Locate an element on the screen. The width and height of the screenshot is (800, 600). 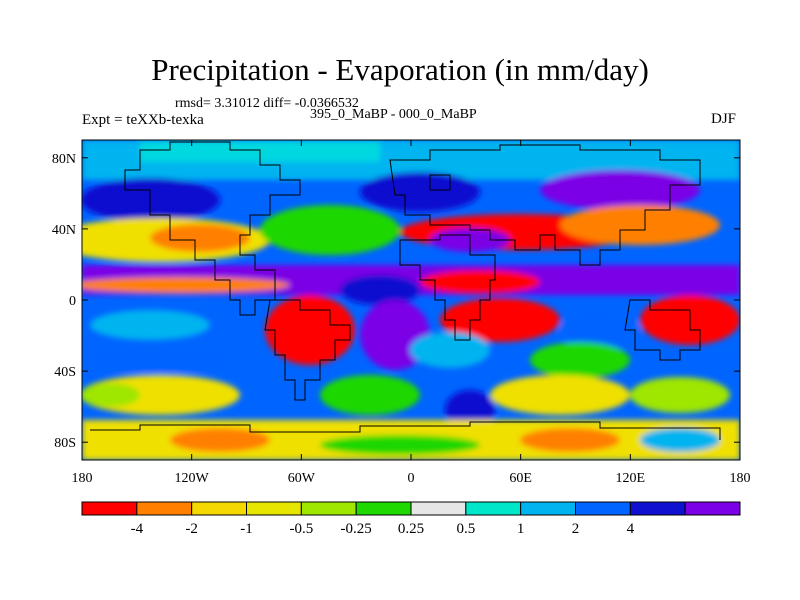
colorbar: -4 -2 -1 -0.5 -0.25 0.25 0.5 1 2 4 is located at coordinates (411, 519).